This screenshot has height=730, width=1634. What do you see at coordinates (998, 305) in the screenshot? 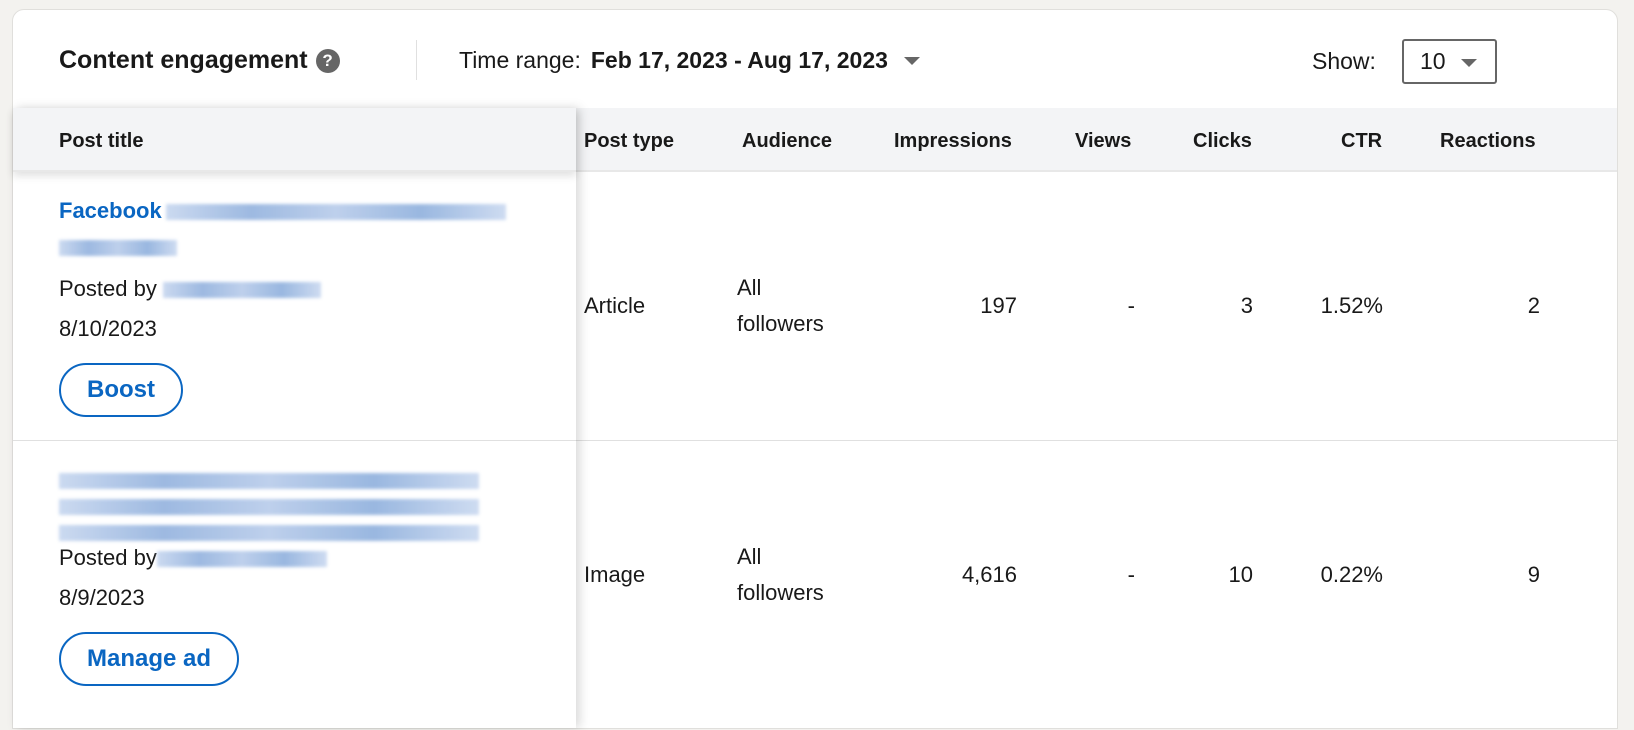
I see `impressions: 197` at bounding box center [998, 305].